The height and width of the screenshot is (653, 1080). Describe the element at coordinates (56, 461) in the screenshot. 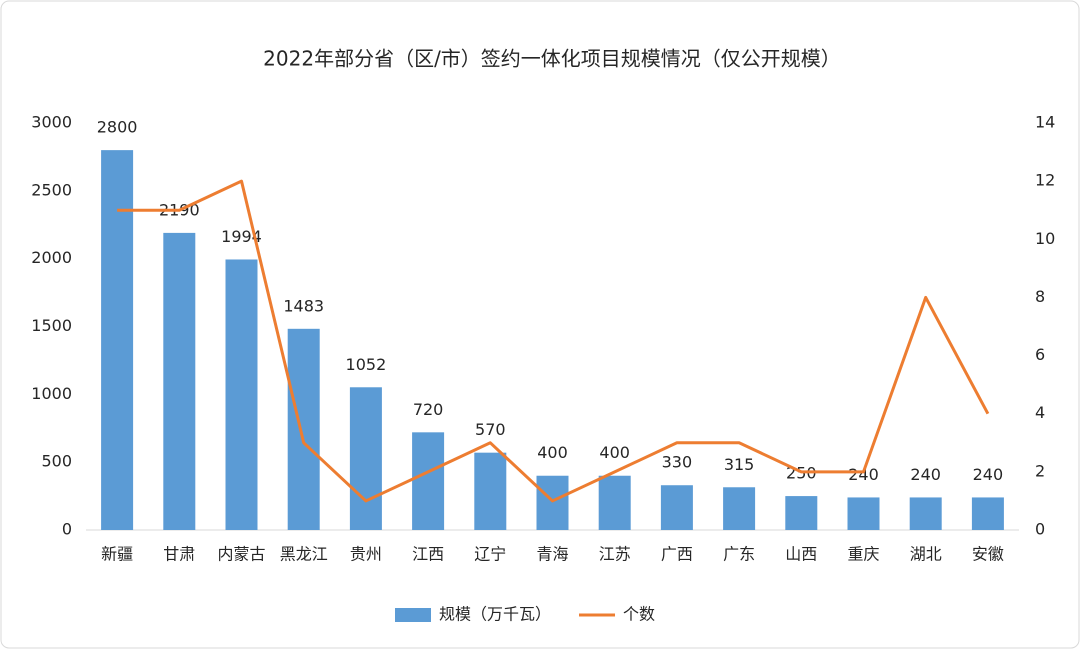

I see `y-tick-label: 500` at that location.